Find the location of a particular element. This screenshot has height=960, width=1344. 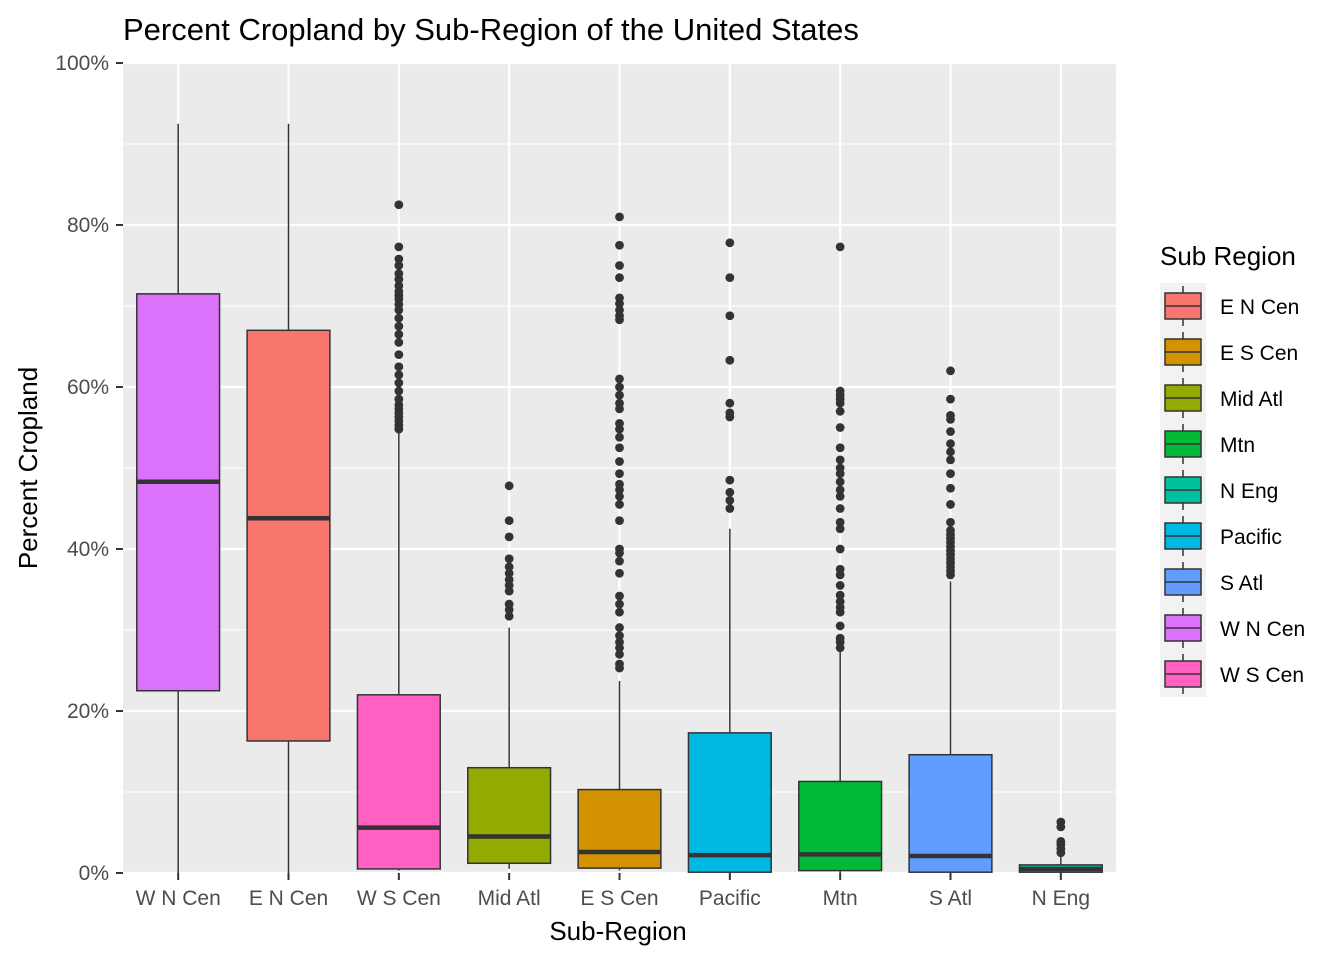

y-tick-label: 0% is located at coordinates (94, 873).